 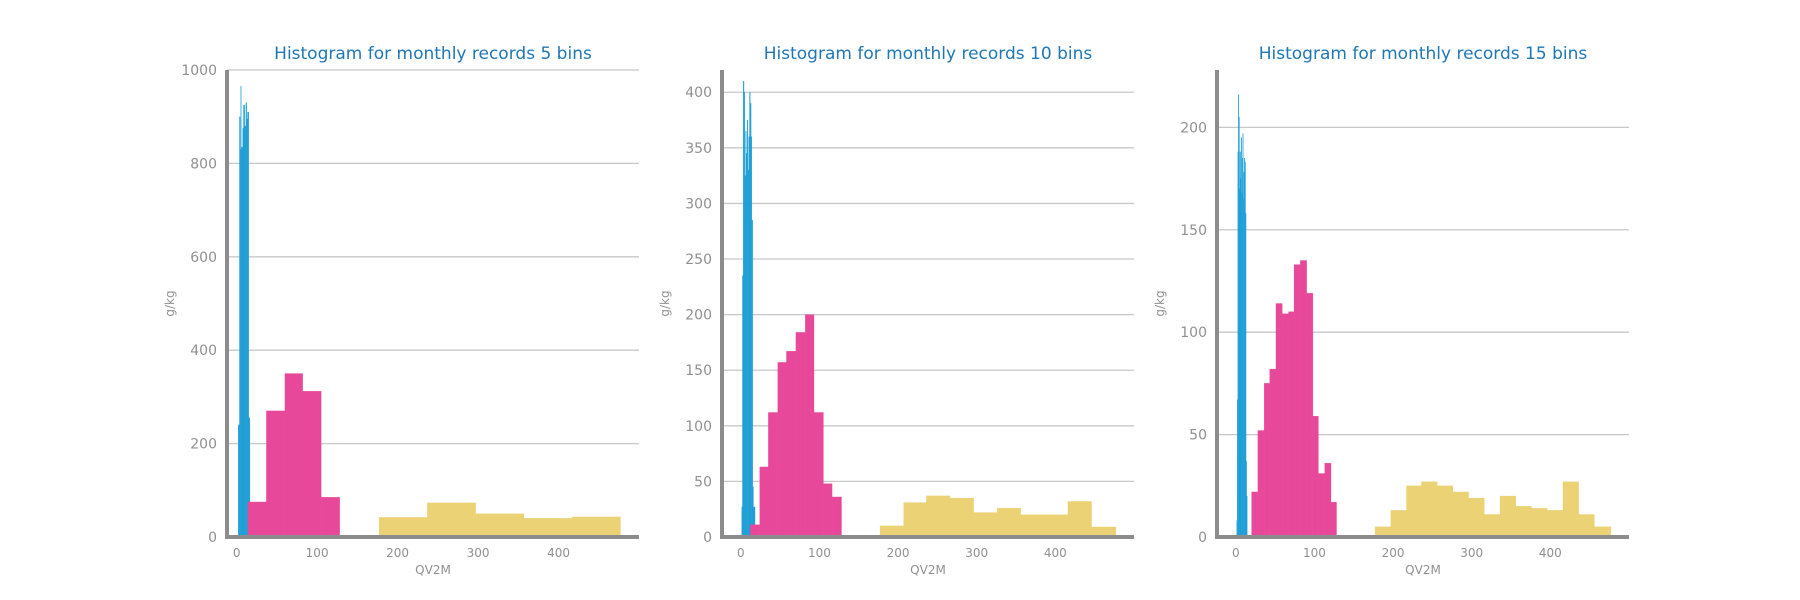 What do you see at coordinates (203, 164) in the screenshot?
I see `y-tick-label: 800` at bounding box center [203, 164].